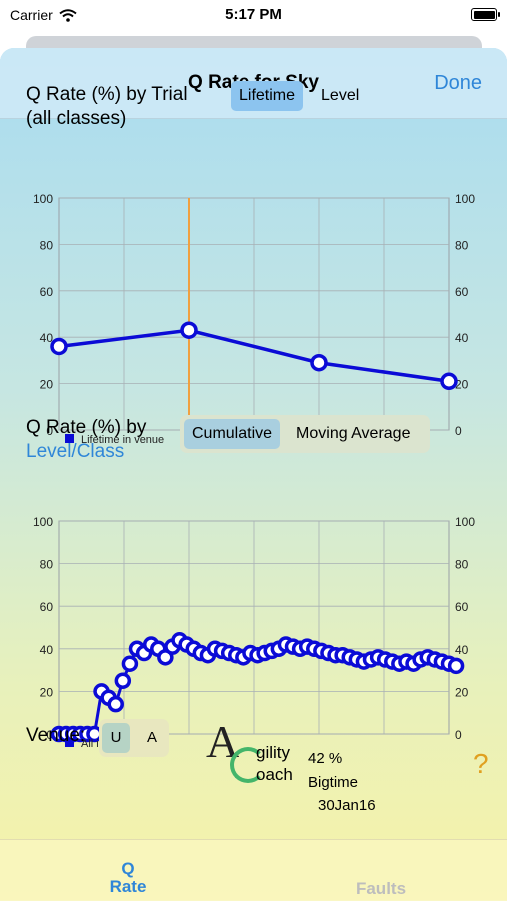  I want to click on tab-q-rate-line2: Rate, so click(128, 886).